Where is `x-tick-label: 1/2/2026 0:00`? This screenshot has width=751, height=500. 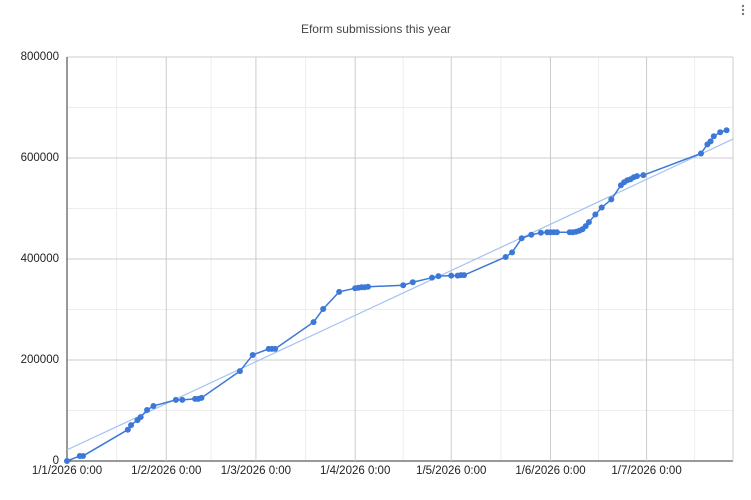
x-tick-label: 1/2/2026 0:00 is located at coordinates (166, 471).